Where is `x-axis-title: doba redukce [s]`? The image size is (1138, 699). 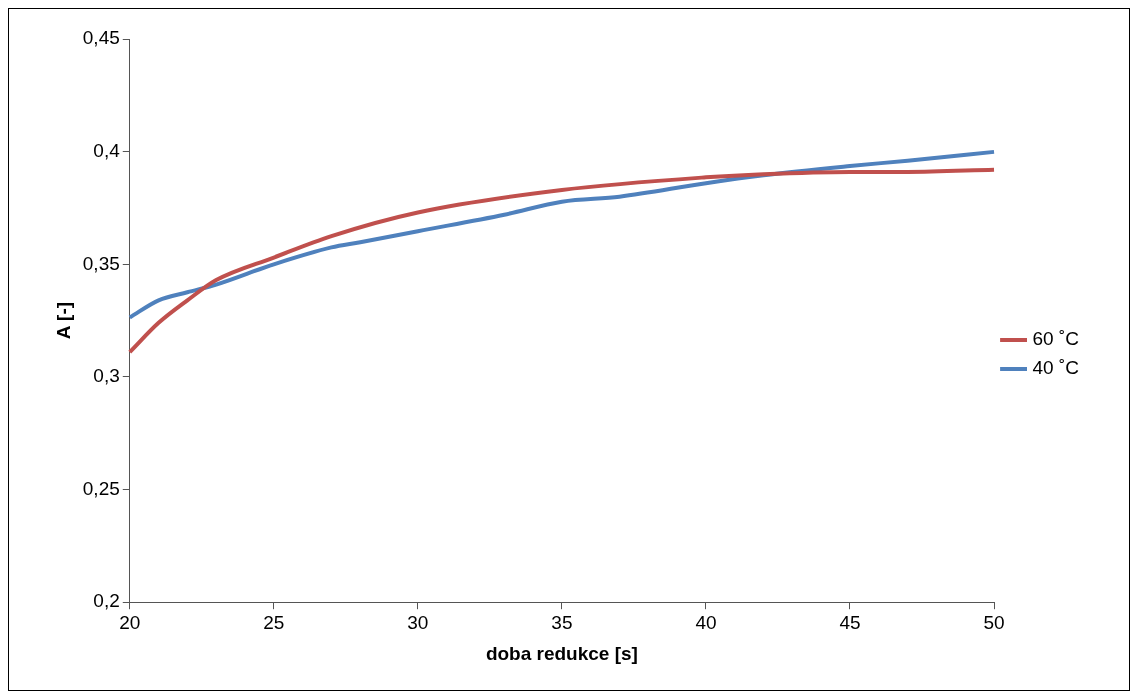
x-axis-title: doba redukce [s] is located at coordinates (561, 653).